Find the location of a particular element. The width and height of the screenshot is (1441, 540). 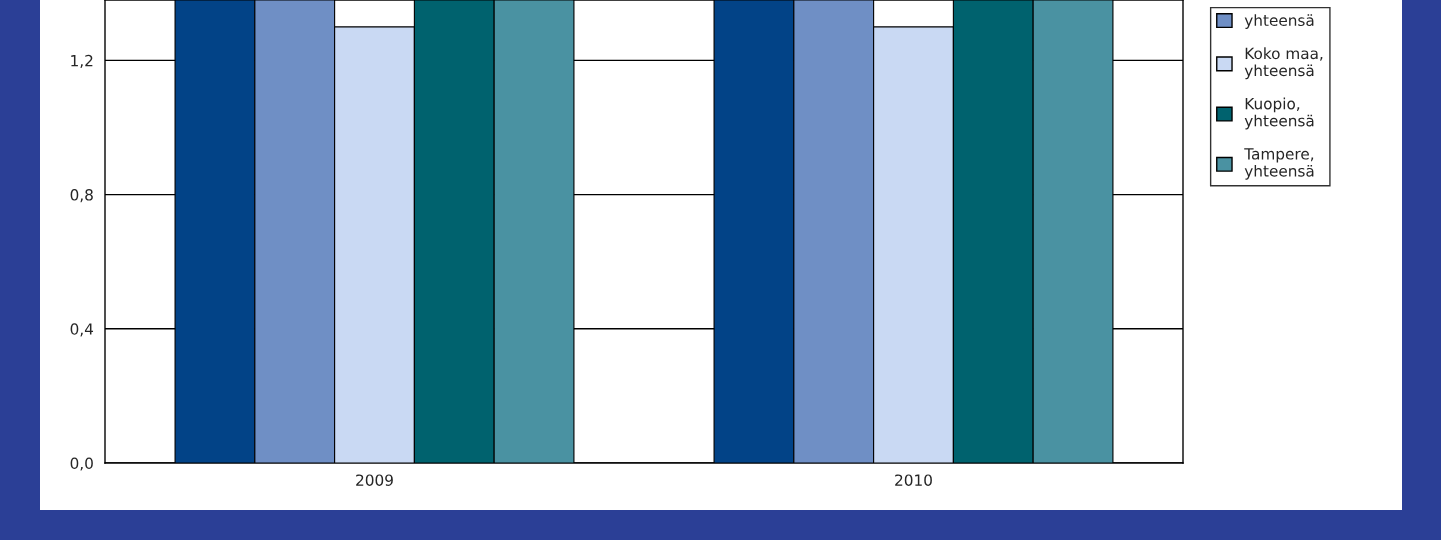

x-tick-label: 2010 is located at coordinates (913, 480).